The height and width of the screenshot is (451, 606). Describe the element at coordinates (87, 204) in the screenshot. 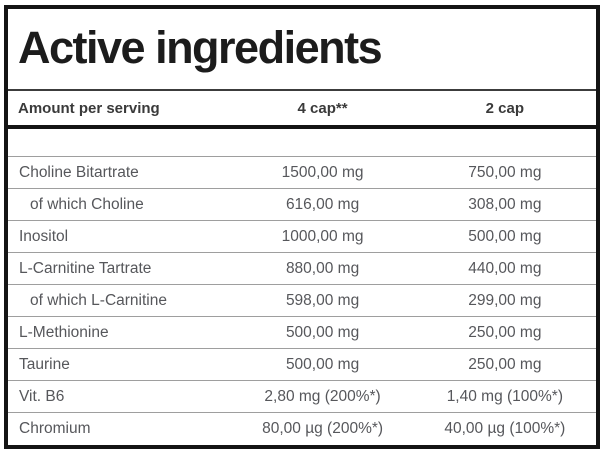

I see `ingredient-name: of which Choline` at that location.